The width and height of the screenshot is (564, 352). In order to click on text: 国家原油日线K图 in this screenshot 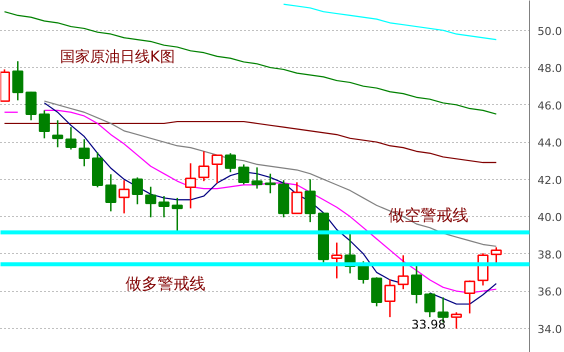, I will do `click(117, 57)`.